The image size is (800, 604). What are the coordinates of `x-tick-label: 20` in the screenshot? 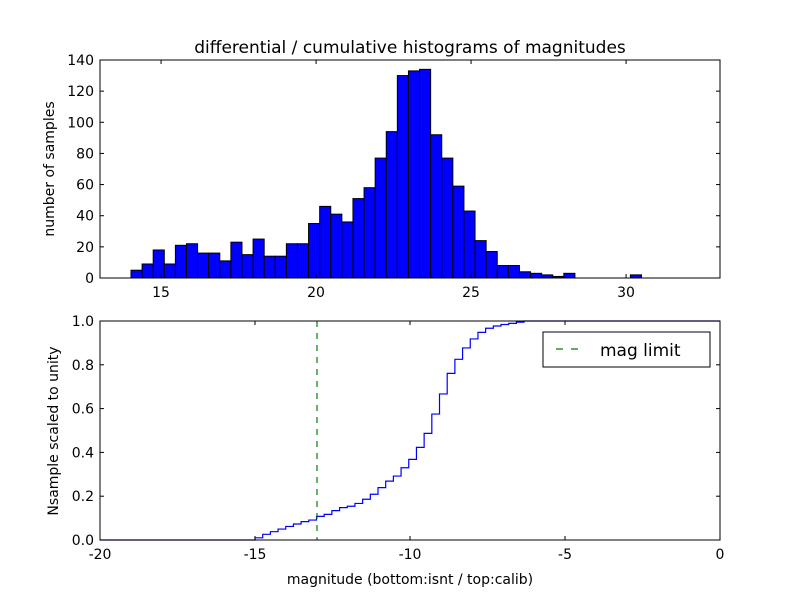 It's located at (316, 293).